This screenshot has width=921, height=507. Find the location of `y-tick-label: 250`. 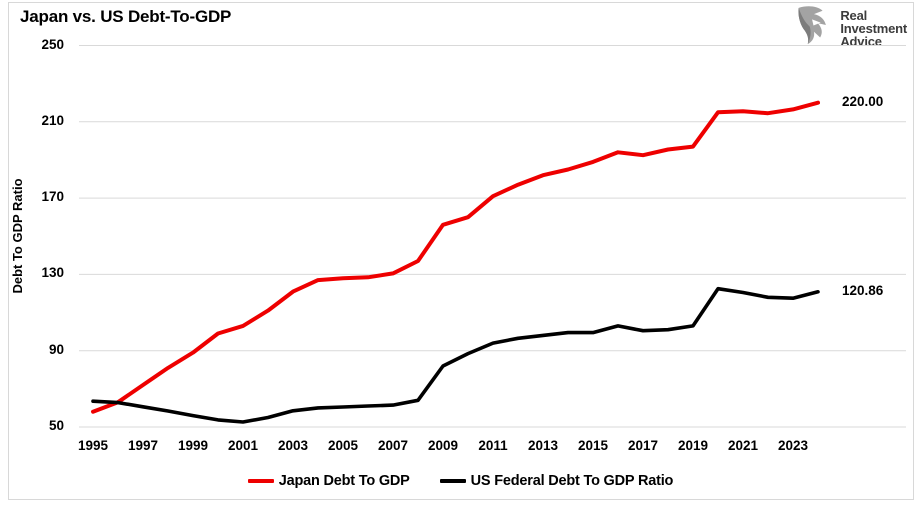

y-tick-label: 250 is located at coordinates (52, 44).